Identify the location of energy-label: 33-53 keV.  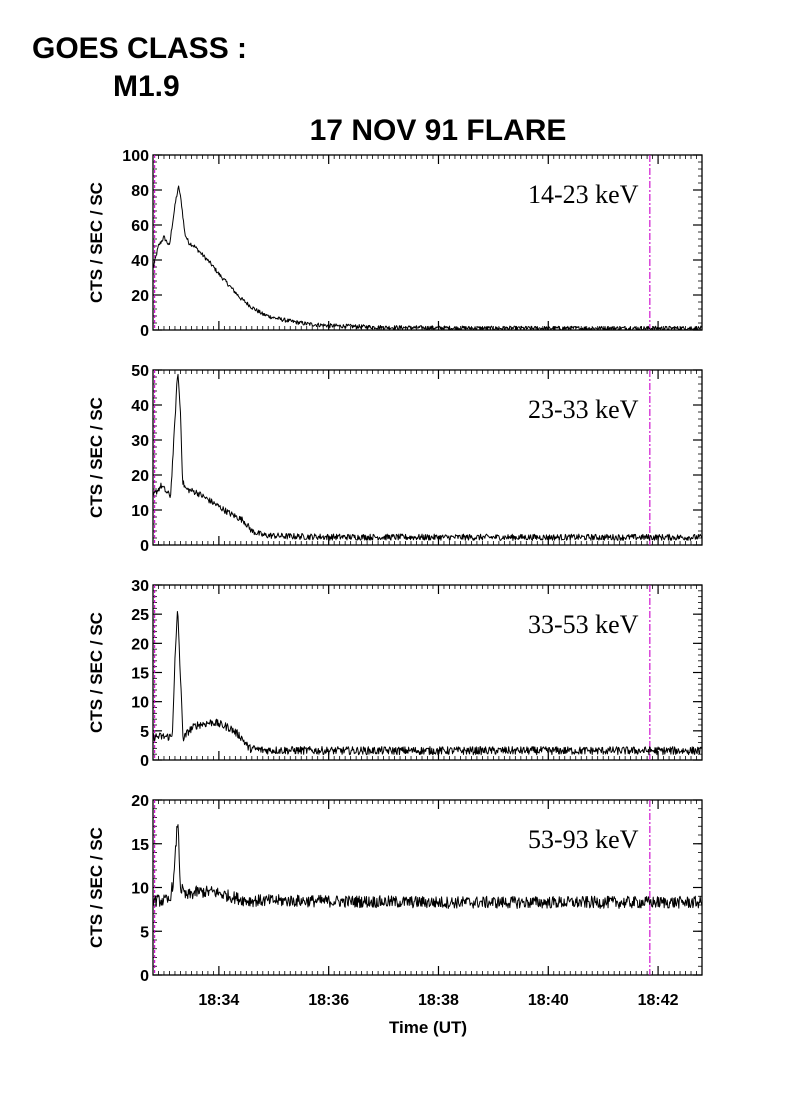
(583, 624).